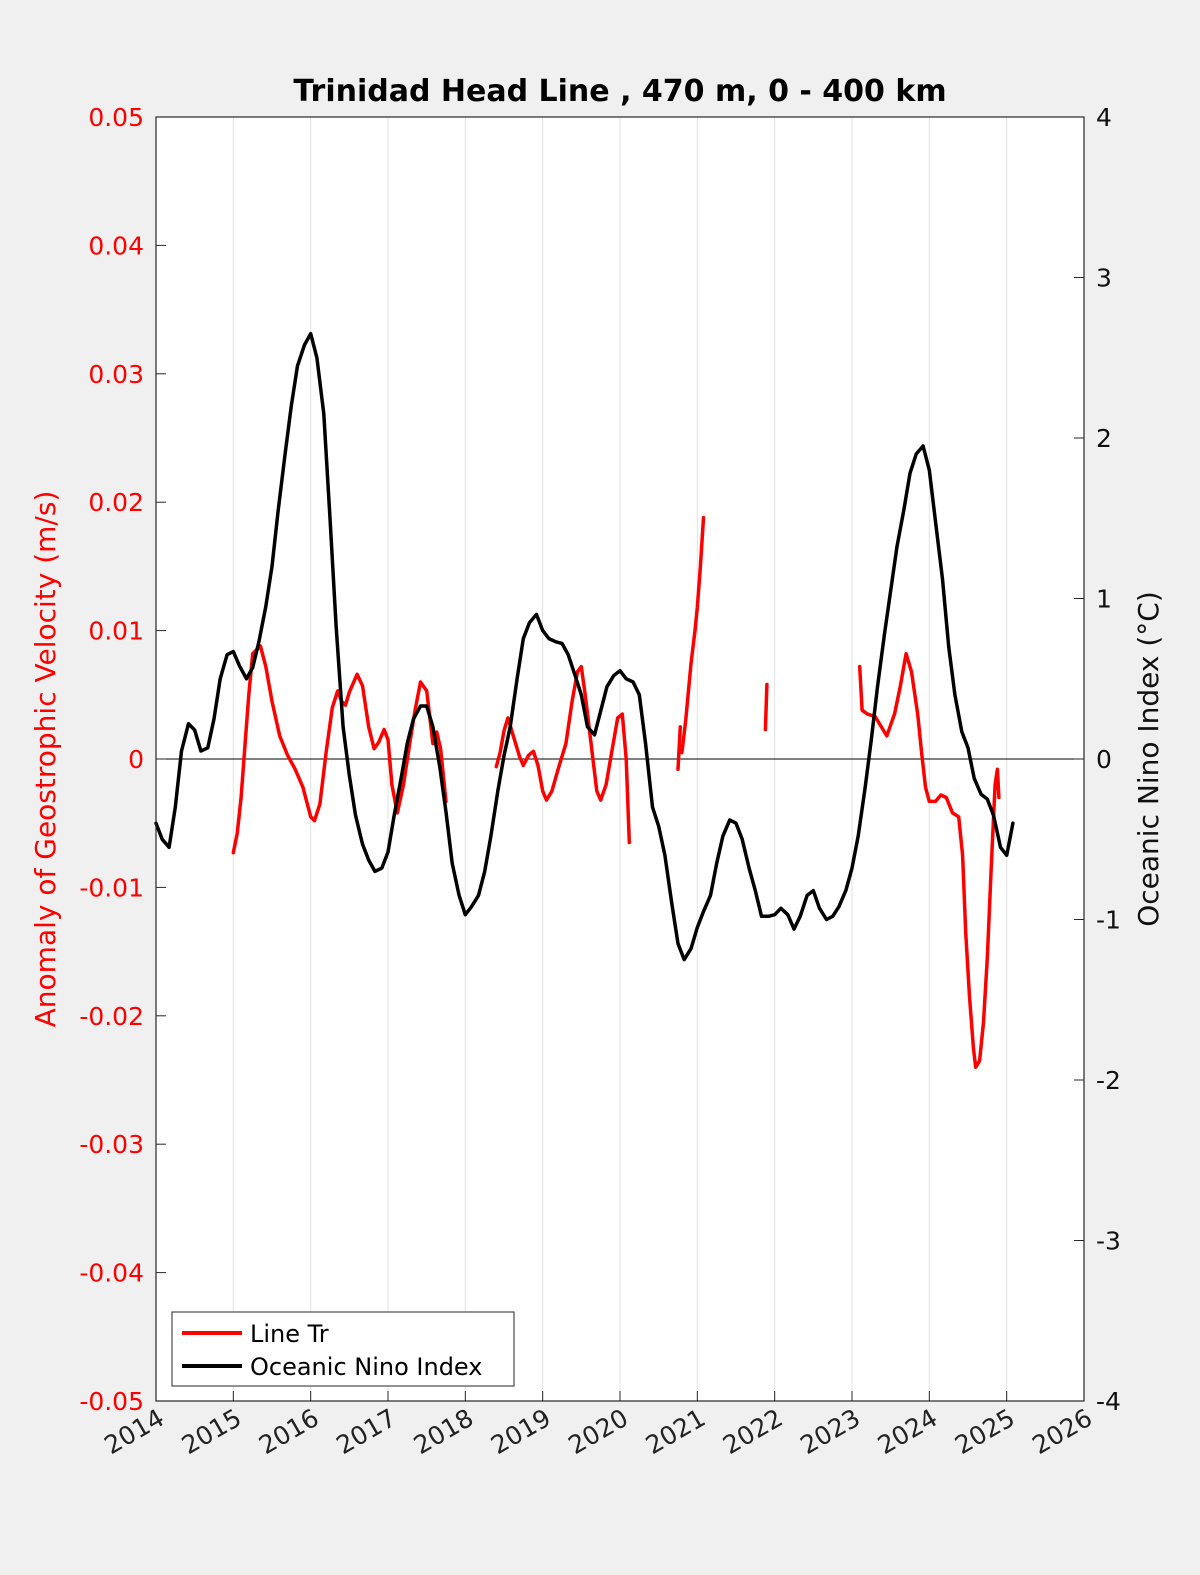 Image resolution: width=1200 pixels, height=1575 pixels. I want to click on y-right-tick-label: 4, so click(1104, 117).